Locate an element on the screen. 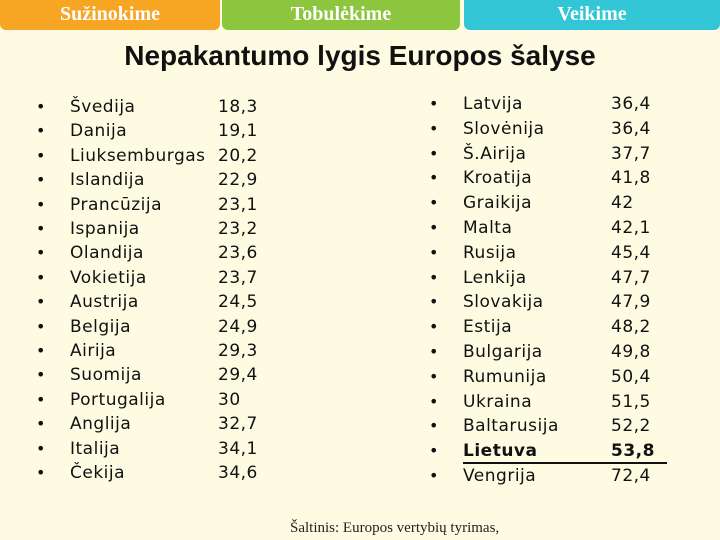 The image size is (720, 540). list-row: • Malta 42,1 is located at coordinates (554, 230).